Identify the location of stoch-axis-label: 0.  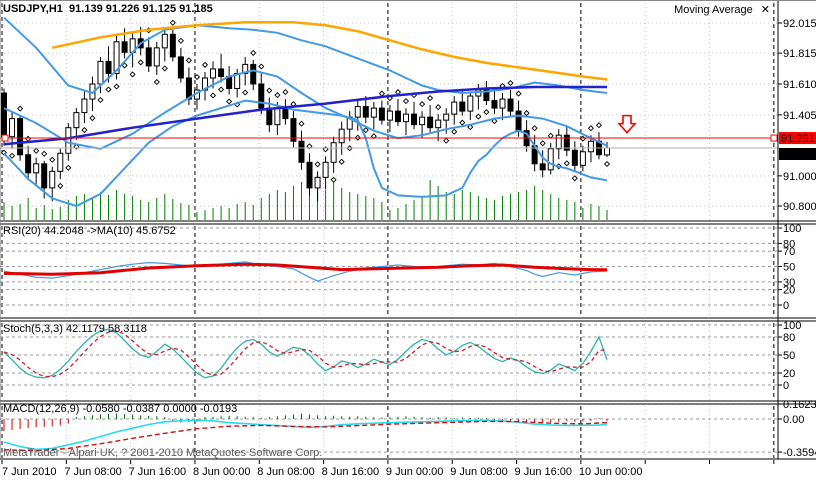
(786, 386).